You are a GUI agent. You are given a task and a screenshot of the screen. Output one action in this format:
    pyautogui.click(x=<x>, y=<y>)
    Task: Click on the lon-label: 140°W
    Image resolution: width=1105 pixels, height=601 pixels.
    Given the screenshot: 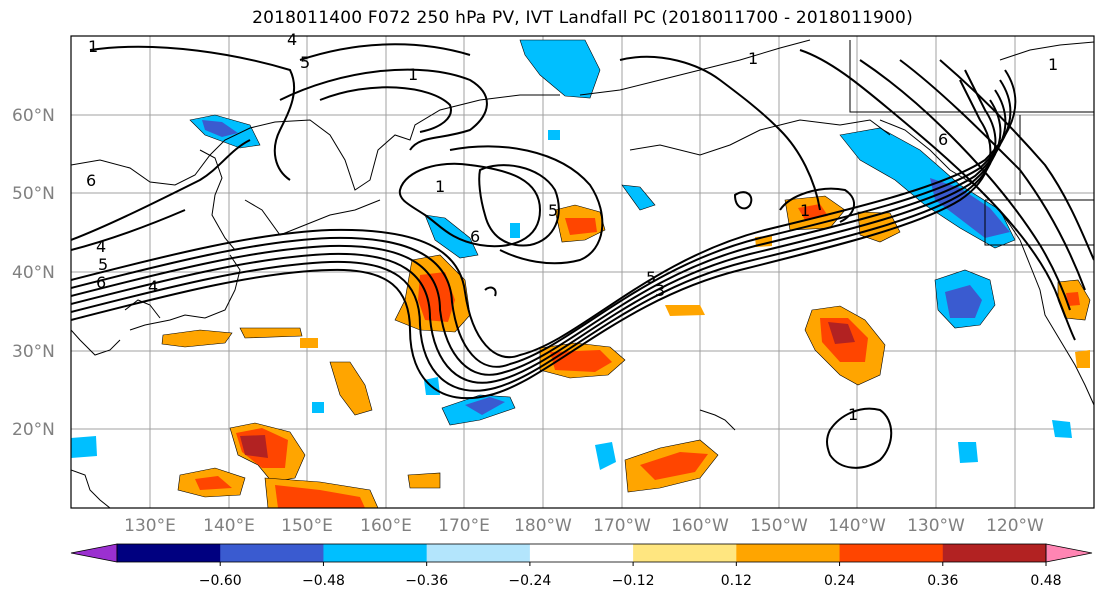 What is the action you would take?
    pyautogui.click(x=857, y=526)
    